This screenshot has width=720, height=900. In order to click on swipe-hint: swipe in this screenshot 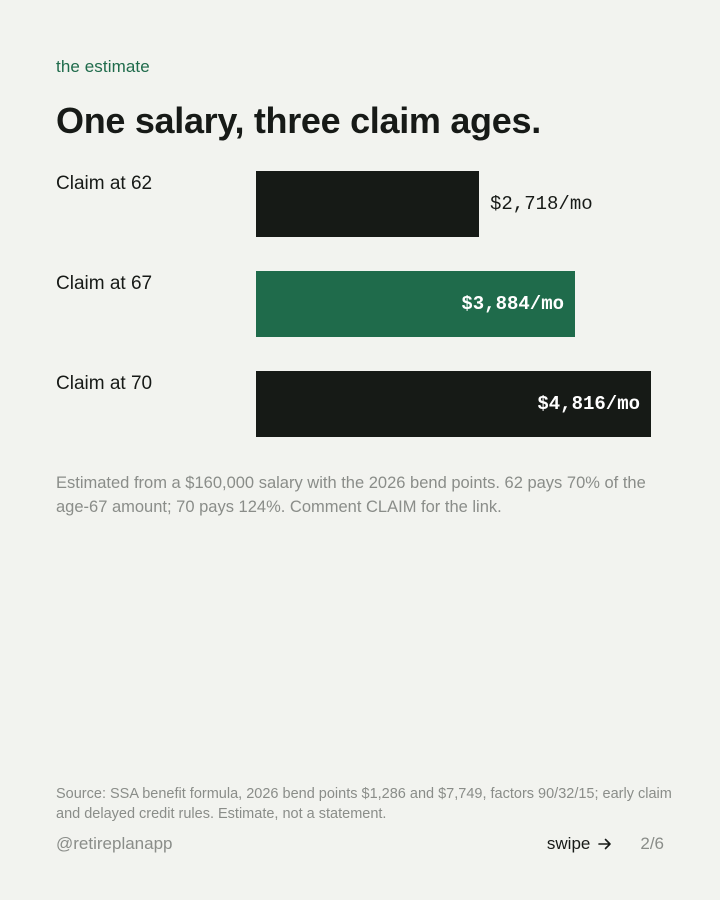, I will do `click(579, 844)`.